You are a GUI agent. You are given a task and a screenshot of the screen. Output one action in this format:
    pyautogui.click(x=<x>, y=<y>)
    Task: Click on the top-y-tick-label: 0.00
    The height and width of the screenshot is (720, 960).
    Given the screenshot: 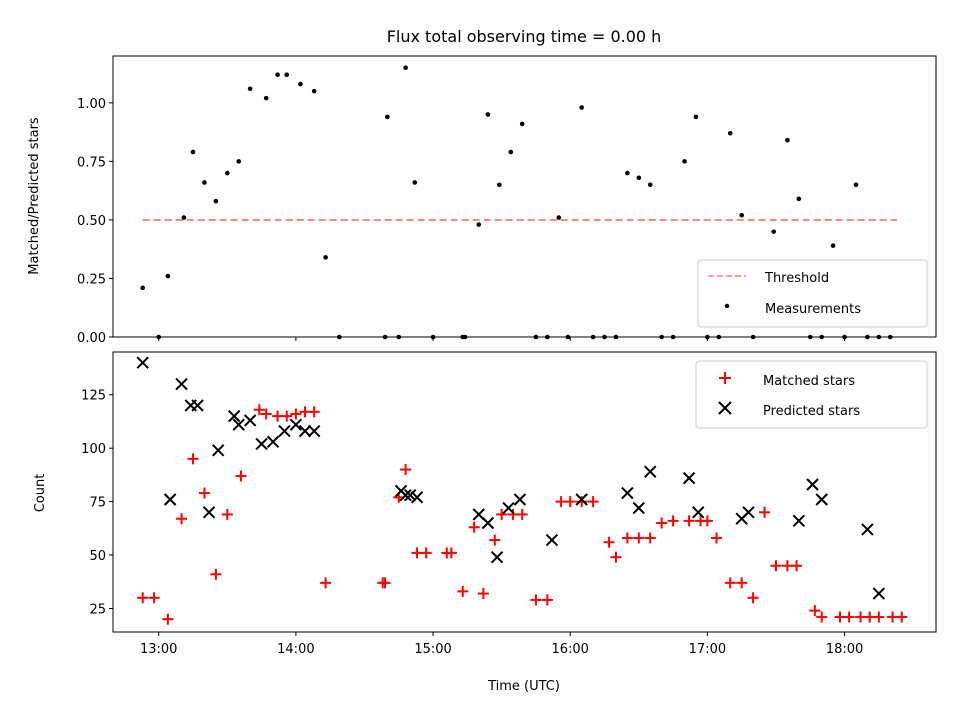 What is the action you would take?
    pyautogui.click(x=91, y=338)
    